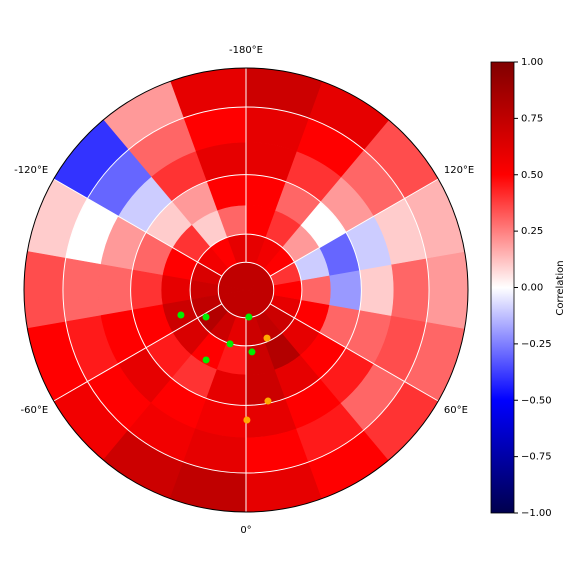 Image resolution: width=576 pixels, height=576 pixels. Describe the element at coordinates (560, 287) in the screenshot. I see `colorbar-label: Correlation` at that location.